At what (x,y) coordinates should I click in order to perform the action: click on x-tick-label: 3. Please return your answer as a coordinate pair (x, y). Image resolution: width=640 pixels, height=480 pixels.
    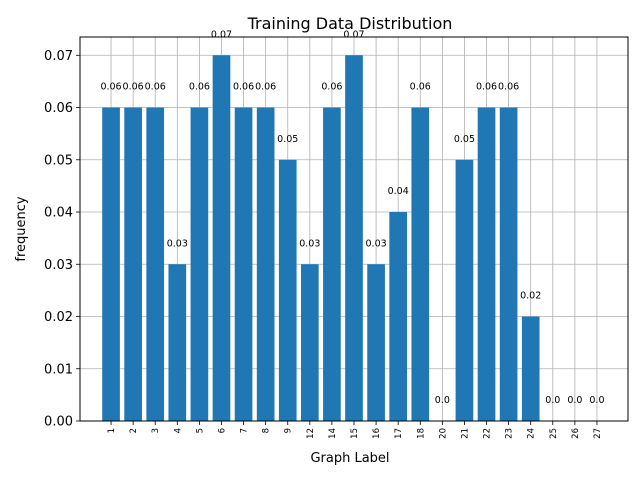
    Looking at the image, I should click on (156, 430).